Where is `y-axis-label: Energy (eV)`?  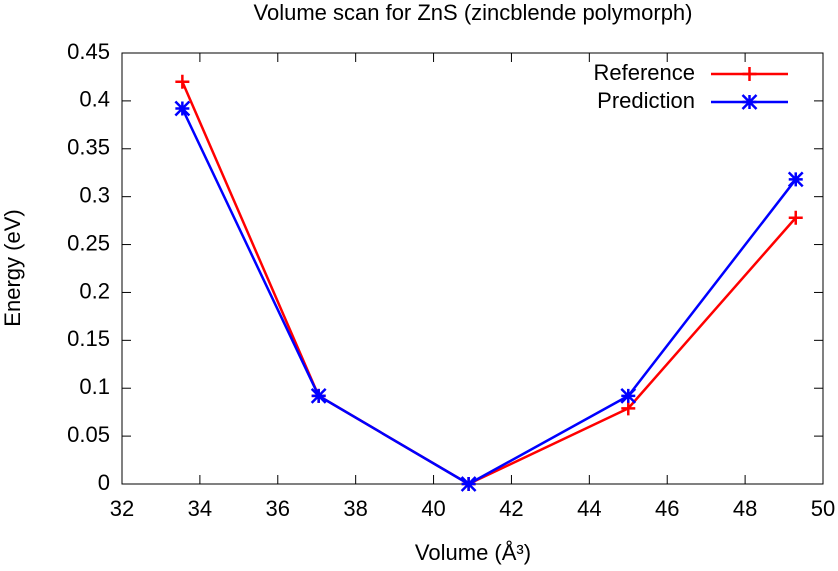
y-axis-label: Energy (eV) is located at coordinates (12, 267).